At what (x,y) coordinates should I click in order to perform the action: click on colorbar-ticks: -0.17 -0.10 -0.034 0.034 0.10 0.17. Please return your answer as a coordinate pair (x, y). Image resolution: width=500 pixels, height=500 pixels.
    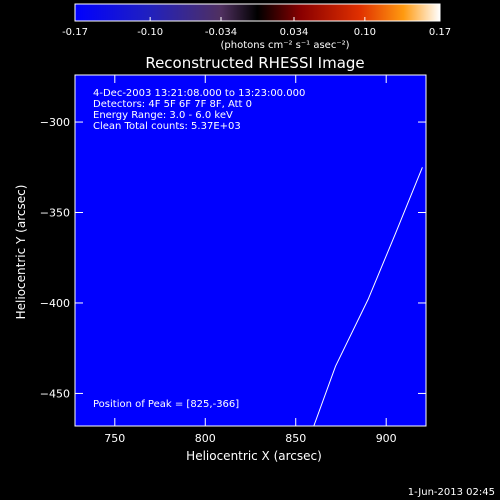
    Looking at the image, I should click on (256, 27).